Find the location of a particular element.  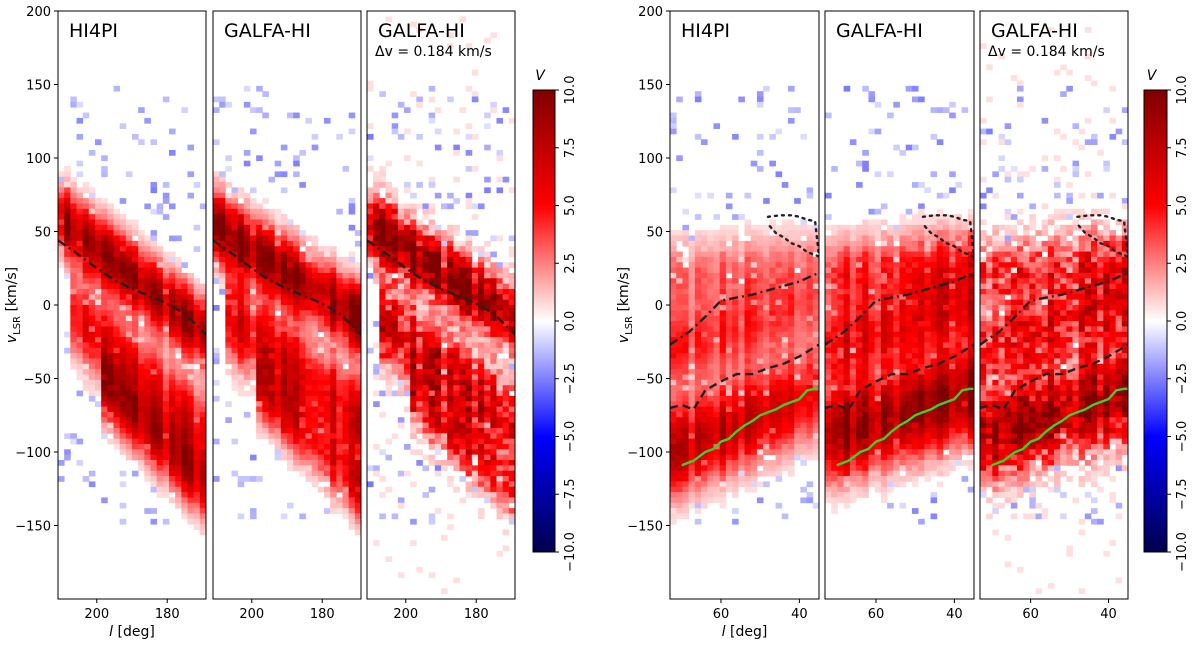

y-tick-label: 200 is located at coordinates (650, 12).